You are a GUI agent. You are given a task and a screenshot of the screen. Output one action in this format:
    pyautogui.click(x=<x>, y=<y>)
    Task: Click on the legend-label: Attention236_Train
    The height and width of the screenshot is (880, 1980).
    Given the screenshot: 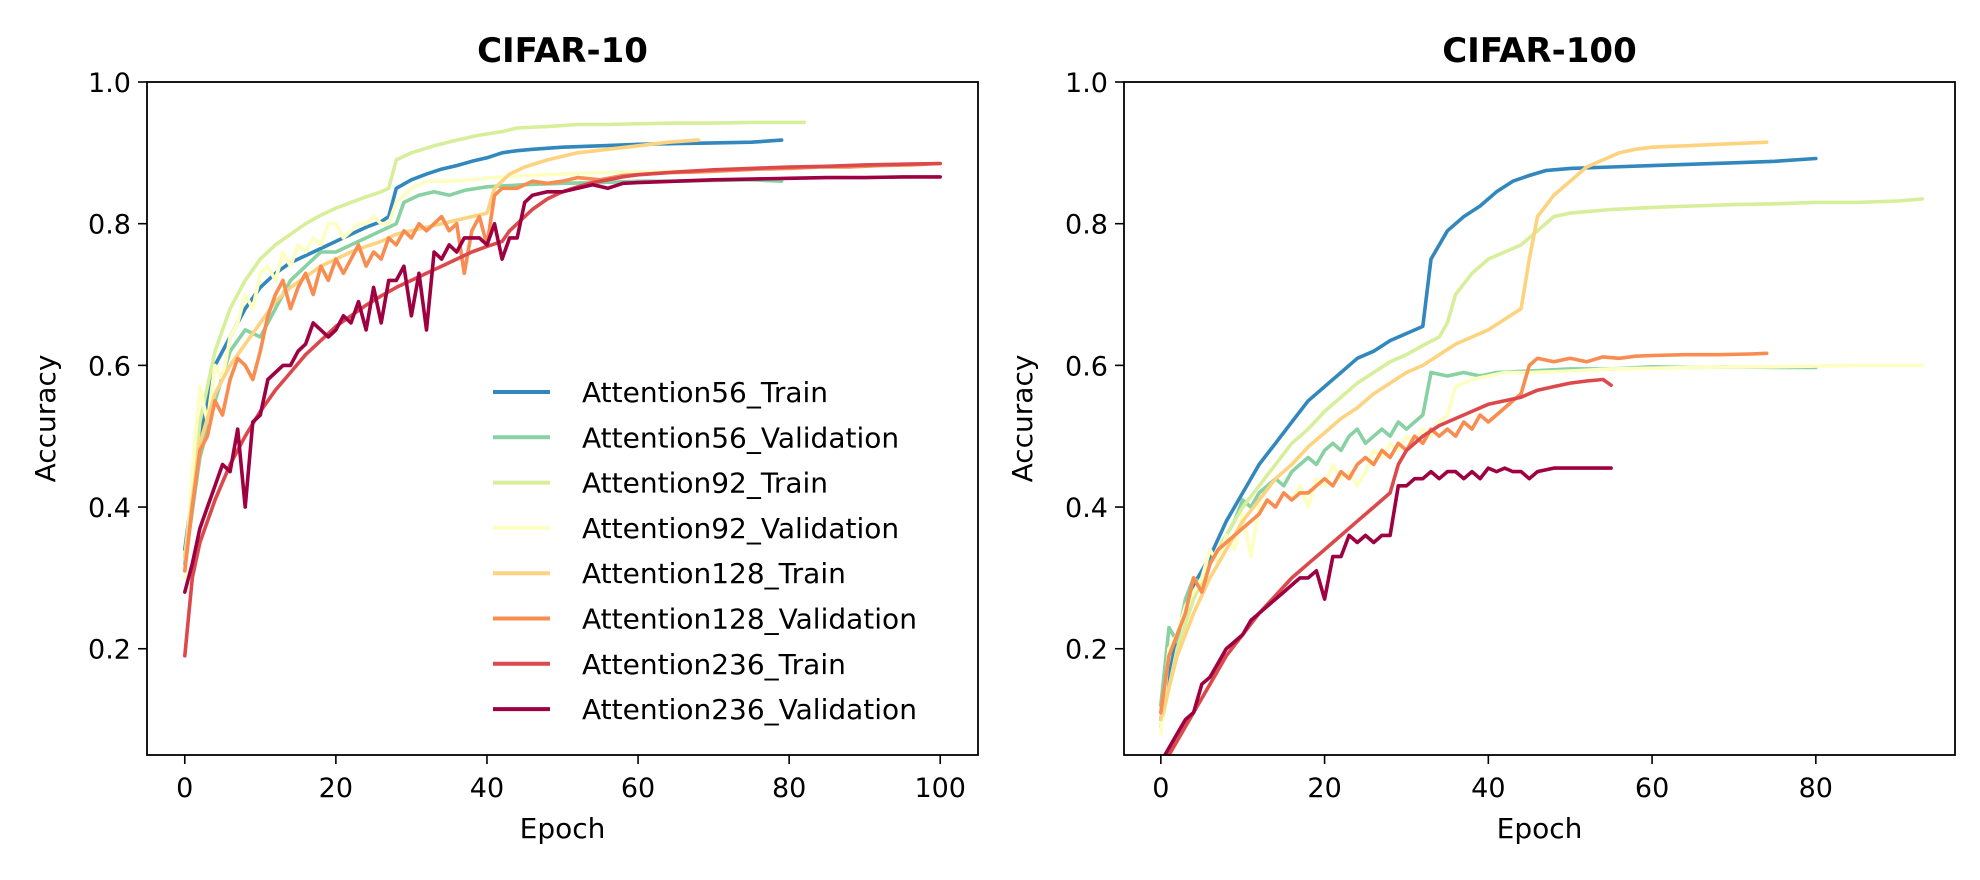 What is the action you would take?
    pyautogui.click(x=714, y=664)
    